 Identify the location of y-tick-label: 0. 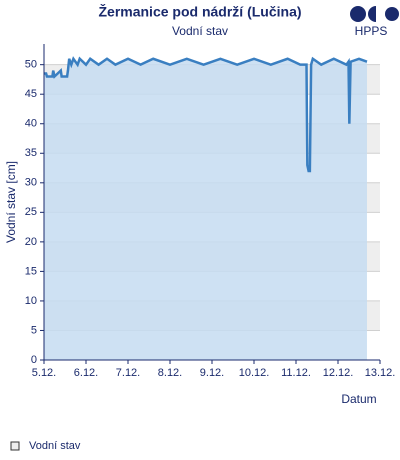
(34, 360).